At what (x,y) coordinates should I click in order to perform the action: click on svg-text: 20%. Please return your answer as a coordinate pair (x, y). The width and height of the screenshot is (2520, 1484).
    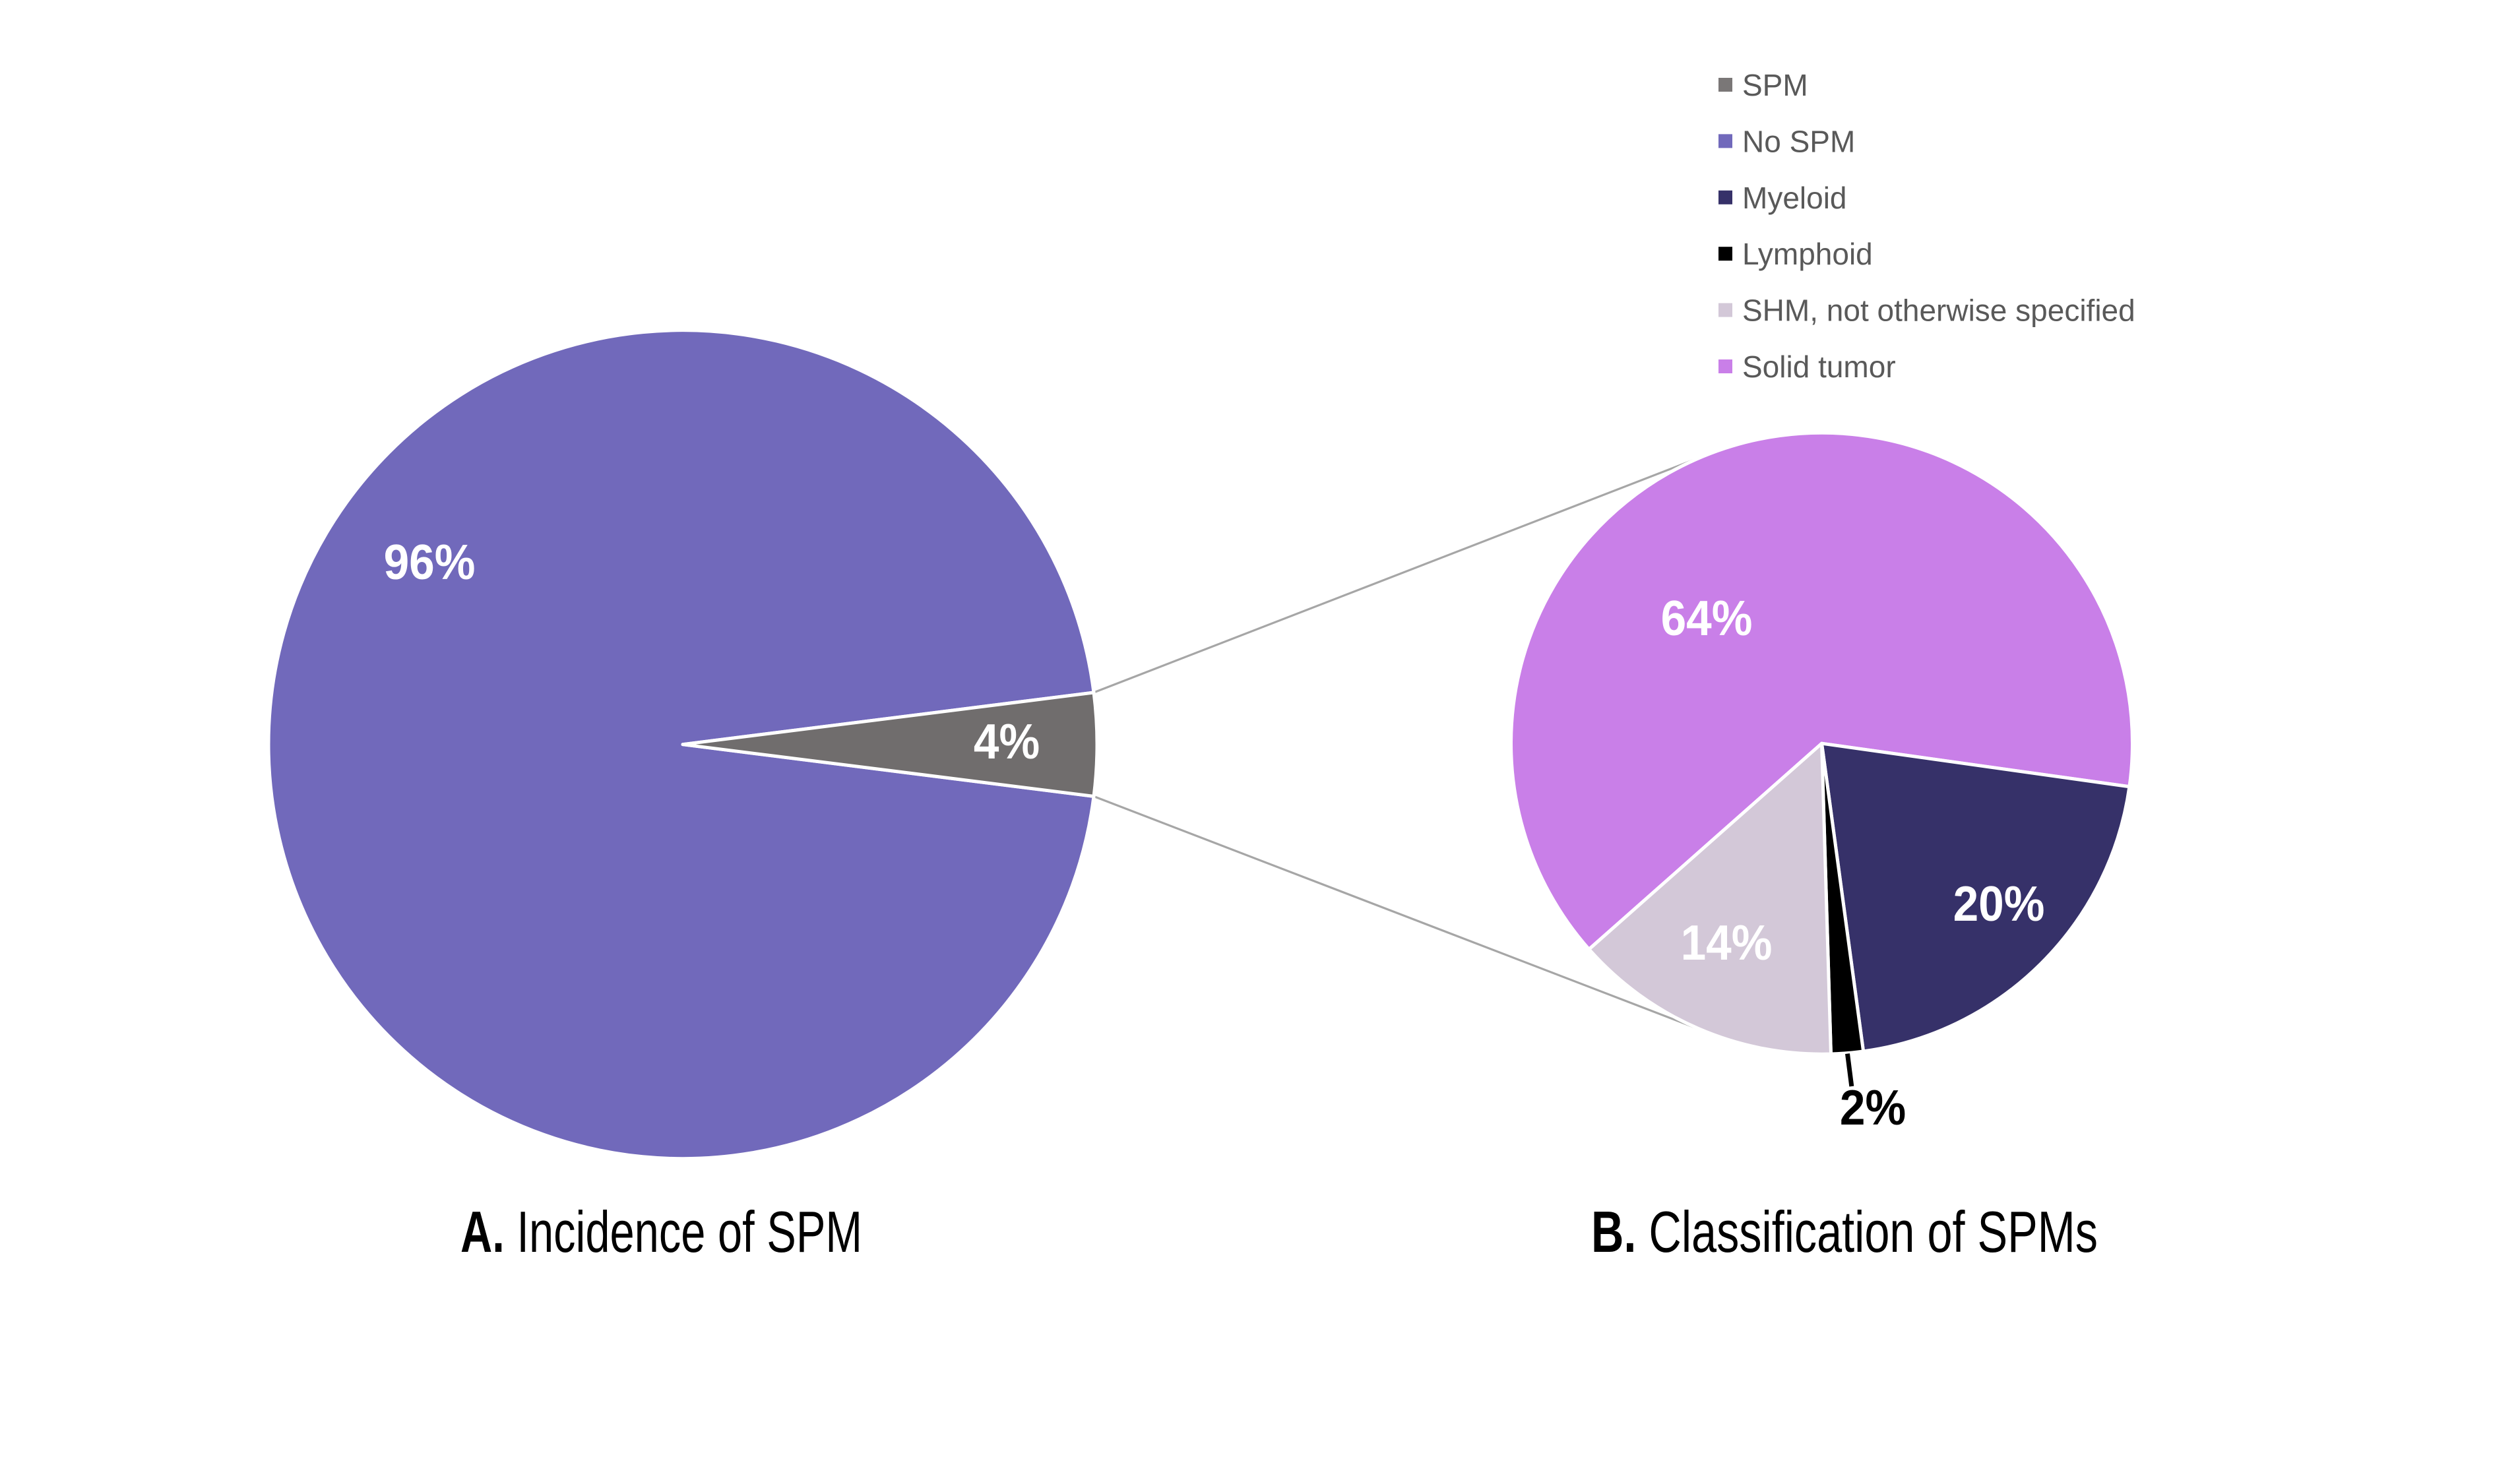
    Looking at the image, I should click on (1999, 904).